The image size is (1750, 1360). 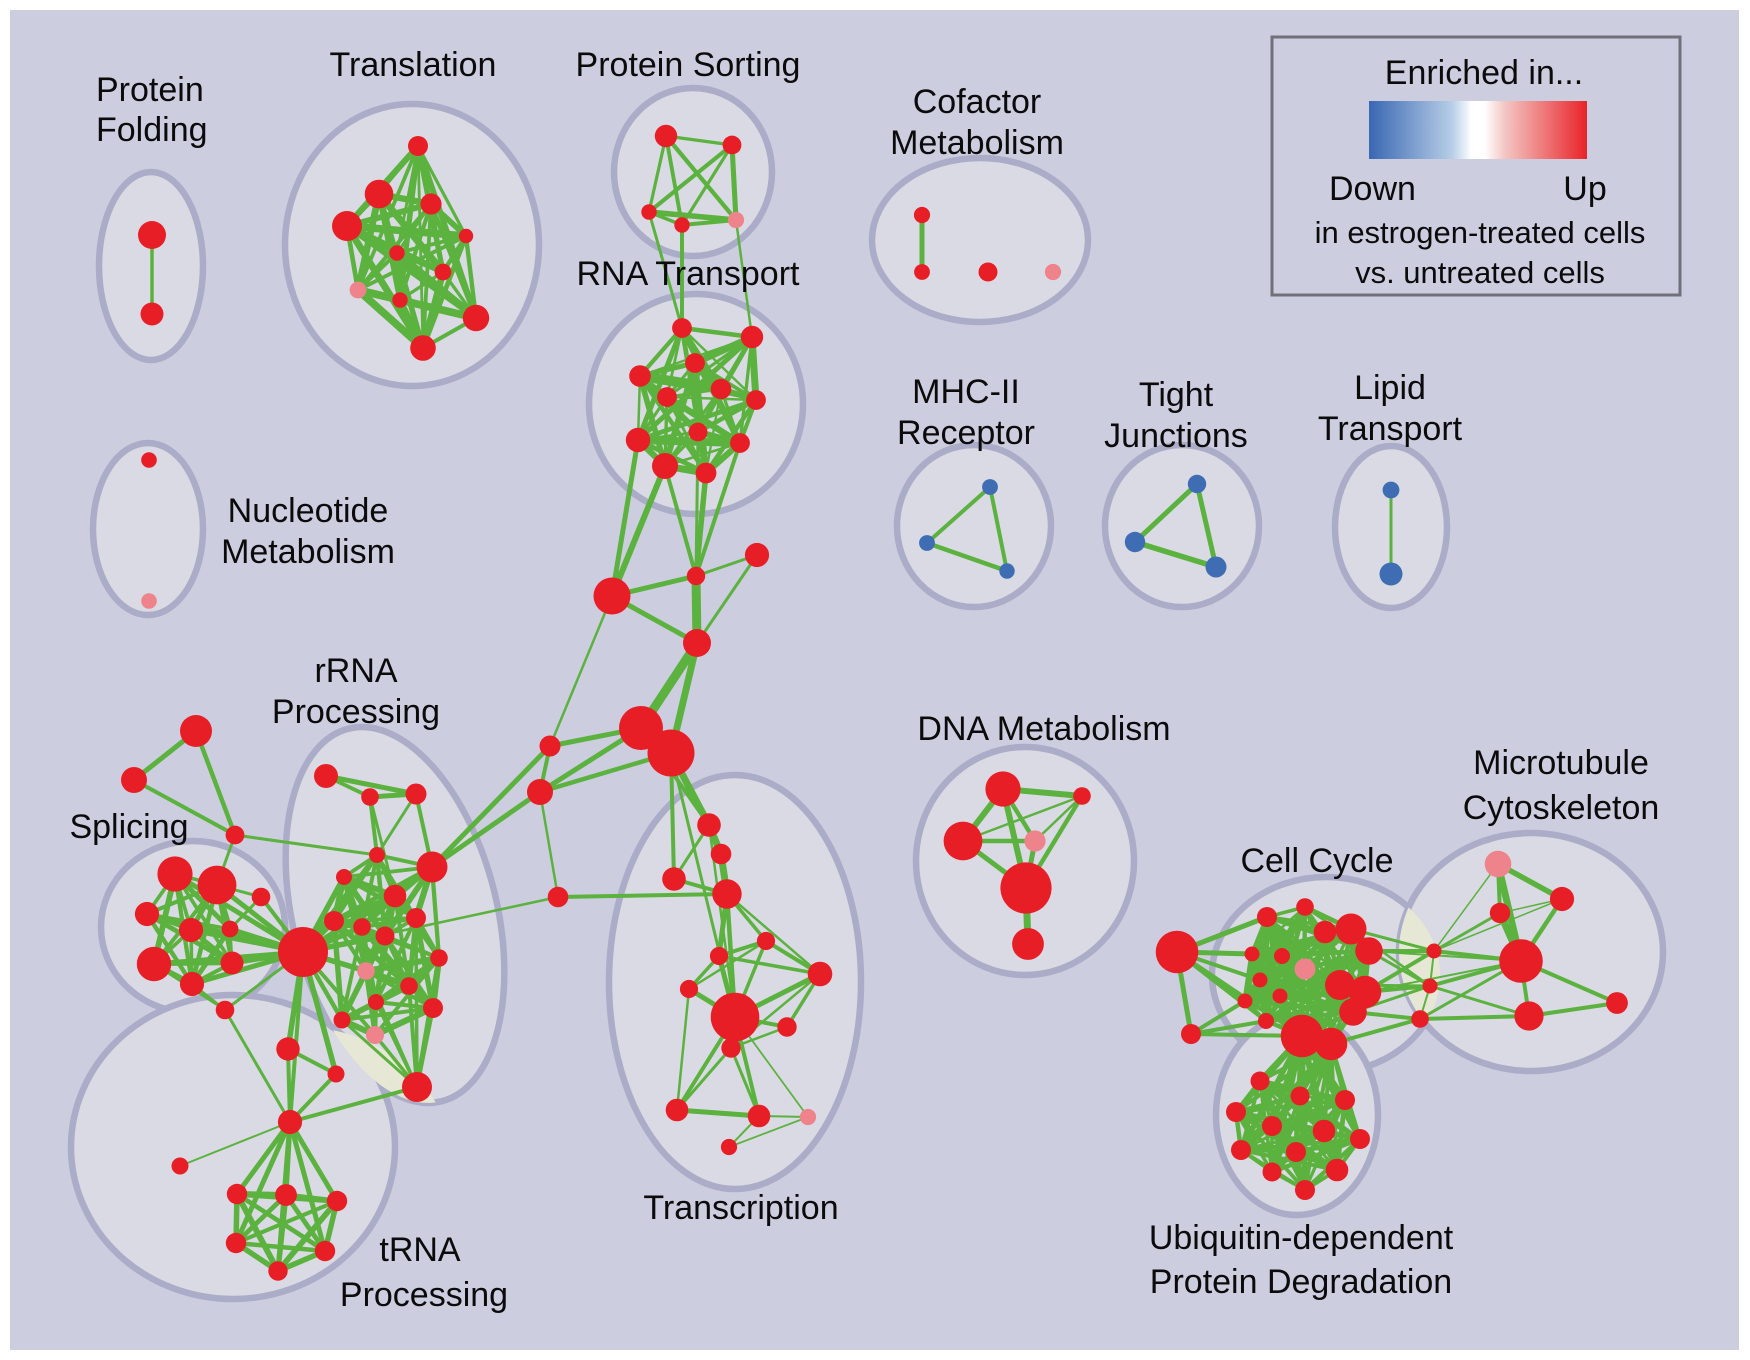 What do you see at coordinates (308, 511) in the screenshot?
I see `svg-text: Nucleotide` at bounding box center [308, 511].